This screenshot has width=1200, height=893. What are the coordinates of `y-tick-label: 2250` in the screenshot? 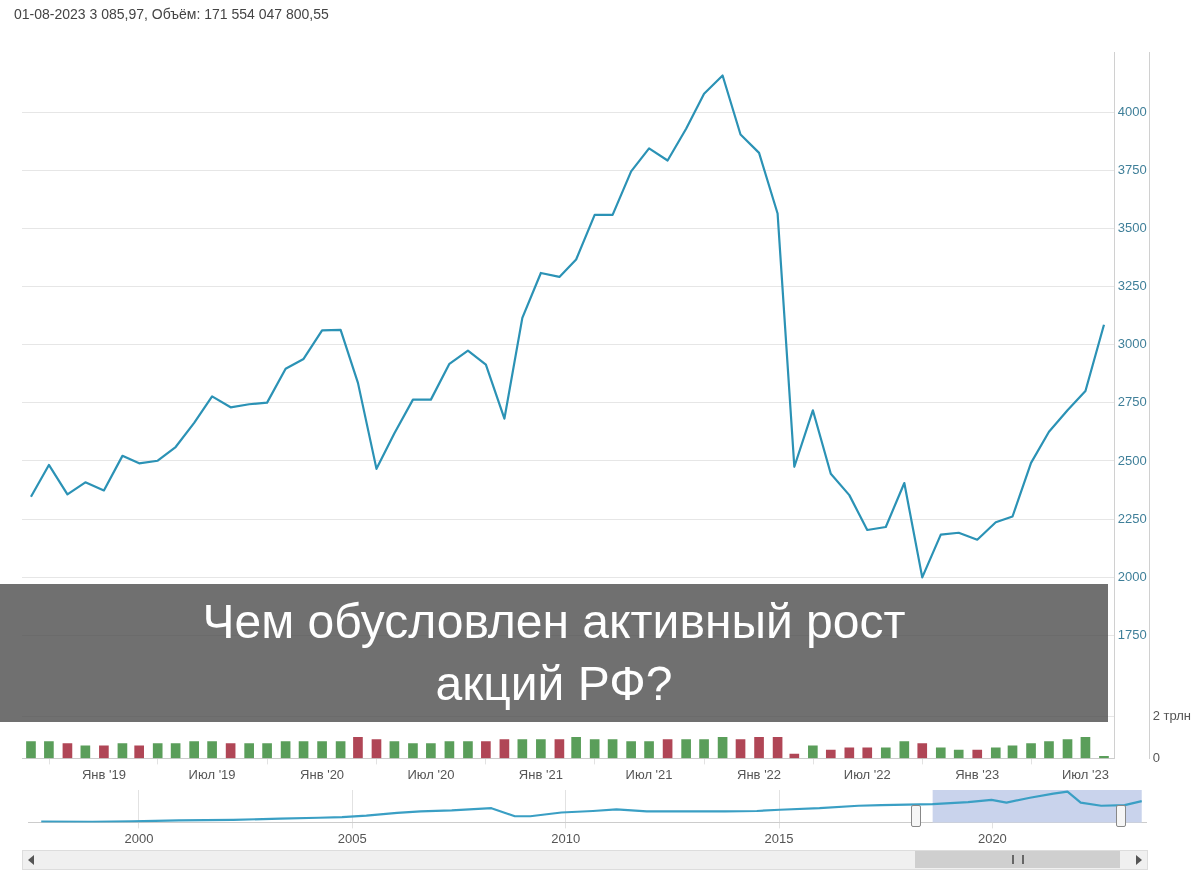 It's located at (1132, 518).